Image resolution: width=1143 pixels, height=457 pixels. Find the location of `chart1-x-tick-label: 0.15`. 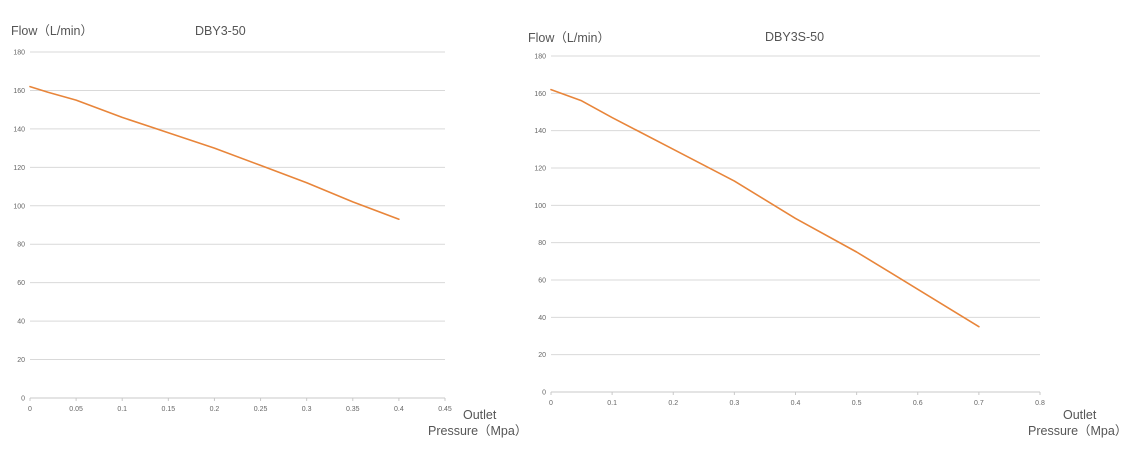

chart1-x-tick-label: 0.15 is located at coordinates (169, 409).